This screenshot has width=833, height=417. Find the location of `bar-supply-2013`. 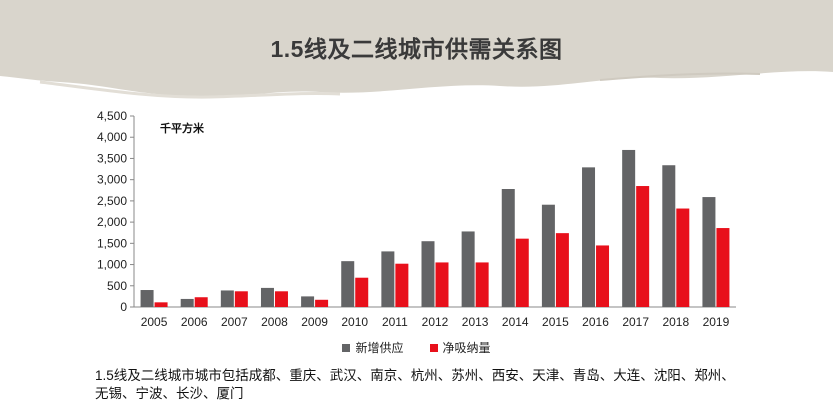

bar-supply-2013 is located at coordinates (468, 269).